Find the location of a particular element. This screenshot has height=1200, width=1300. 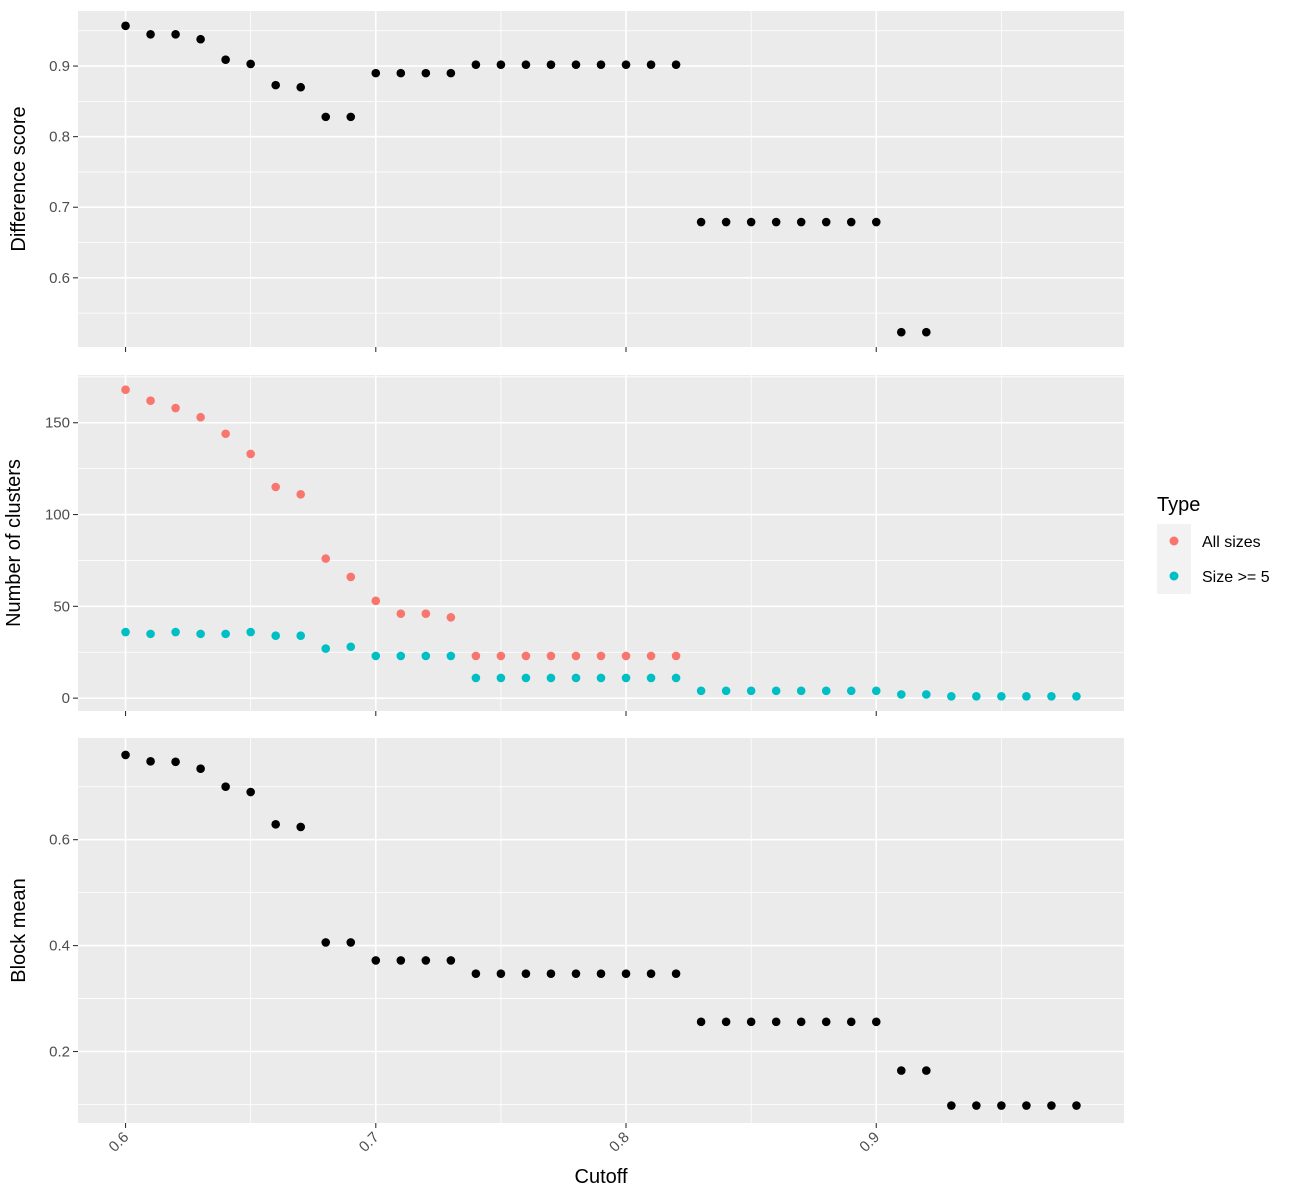

x-tick-label: 0.6 is located at coordinates (119, 1142).